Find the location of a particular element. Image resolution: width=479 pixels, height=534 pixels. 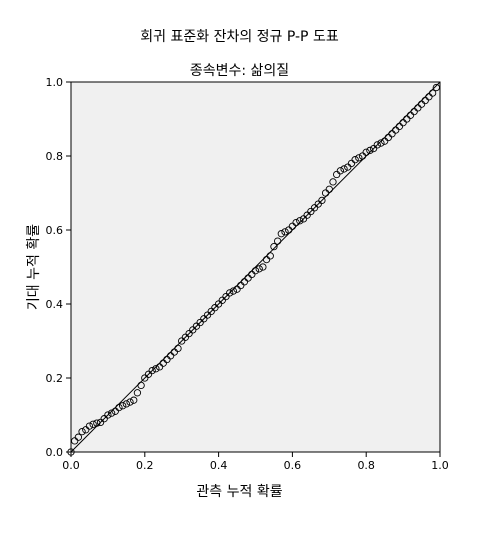

x-tick-label: 0.0 is located at coordinates (71, 465).